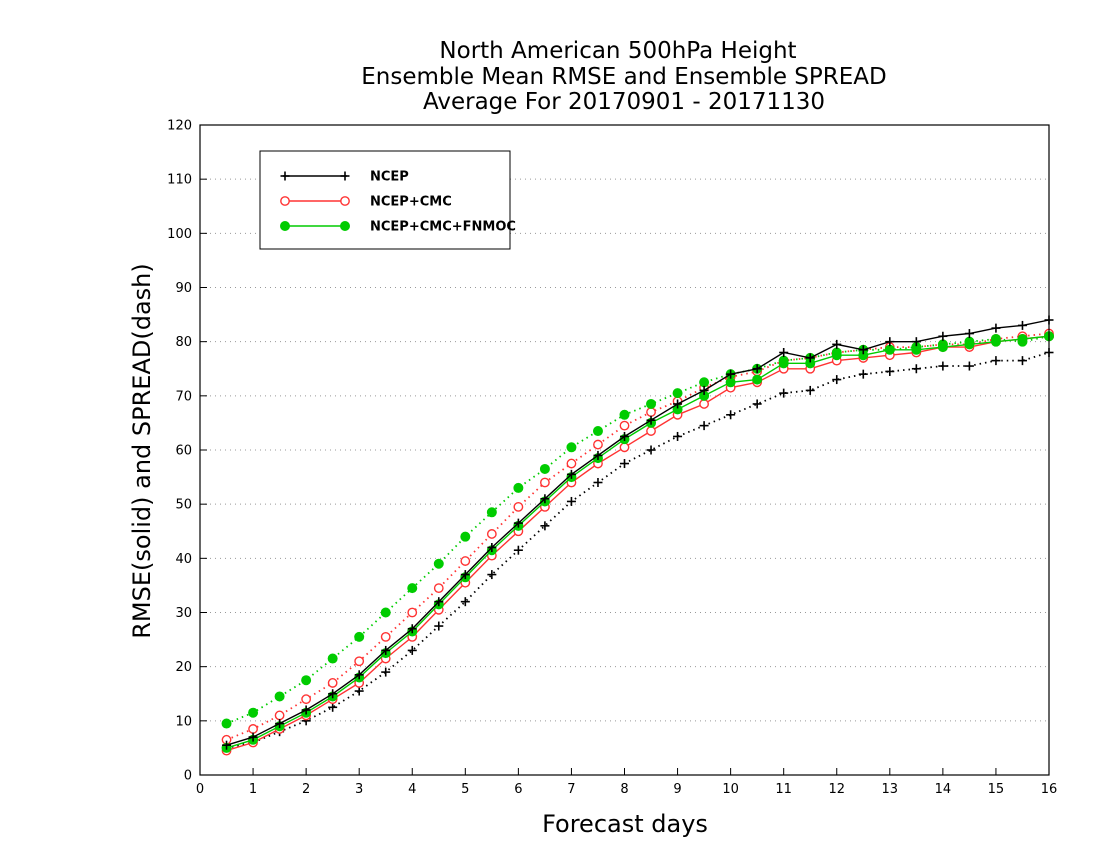 The height and width of the screenshot is (850, 1100). Describe the element at coordinates (183, 613) in the screenshot. I see `y-tick-label: 30` at that location.